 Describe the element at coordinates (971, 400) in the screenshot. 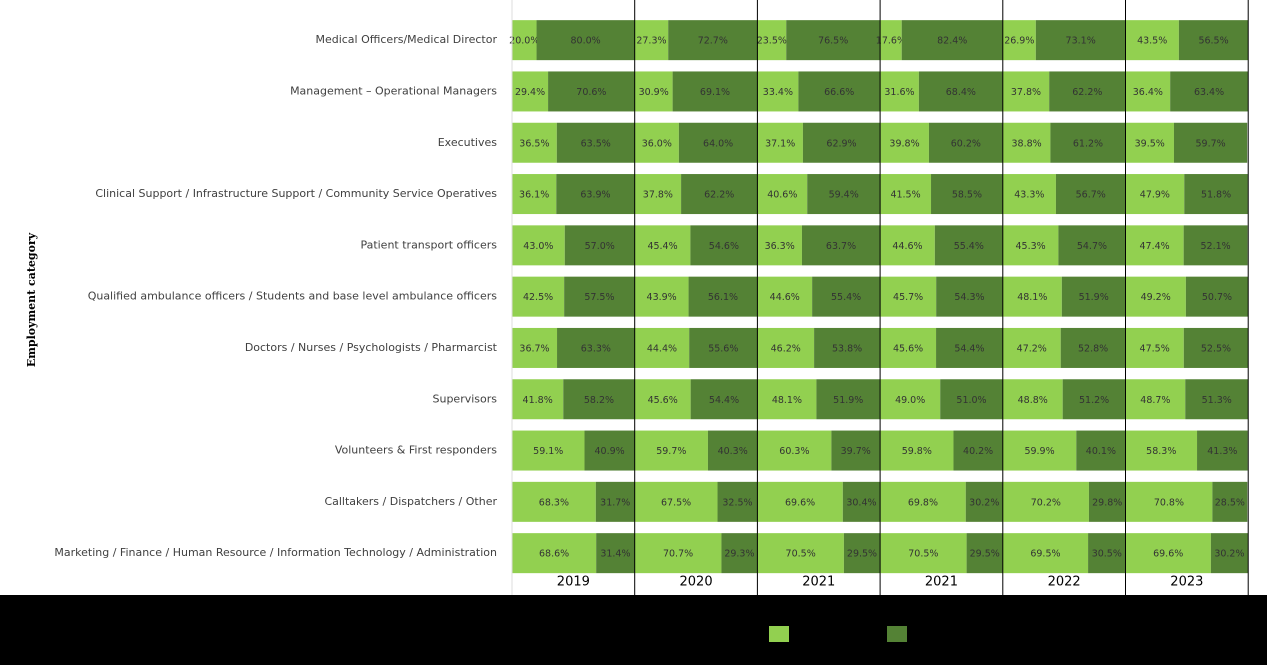

I see `value-label: 51.0%` at that location.